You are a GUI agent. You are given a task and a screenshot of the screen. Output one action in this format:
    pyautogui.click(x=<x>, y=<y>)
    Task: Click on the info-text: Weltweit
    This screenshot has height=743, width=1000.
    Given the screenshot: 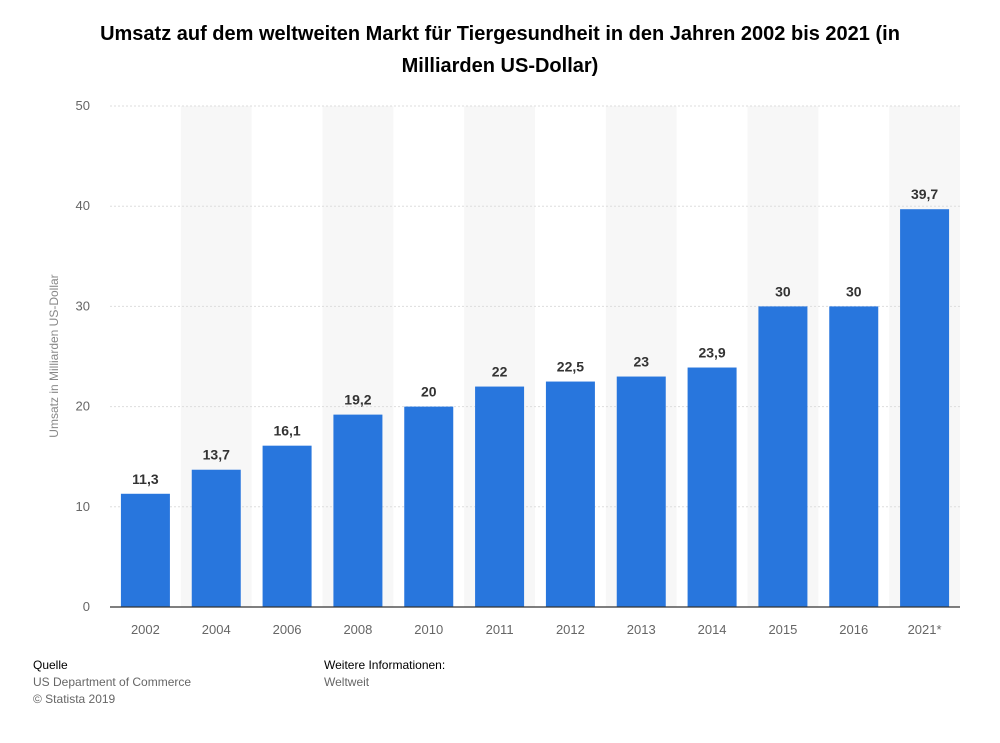 What is the action you would take?
    pyautogui.click(x=347, y=682)
    